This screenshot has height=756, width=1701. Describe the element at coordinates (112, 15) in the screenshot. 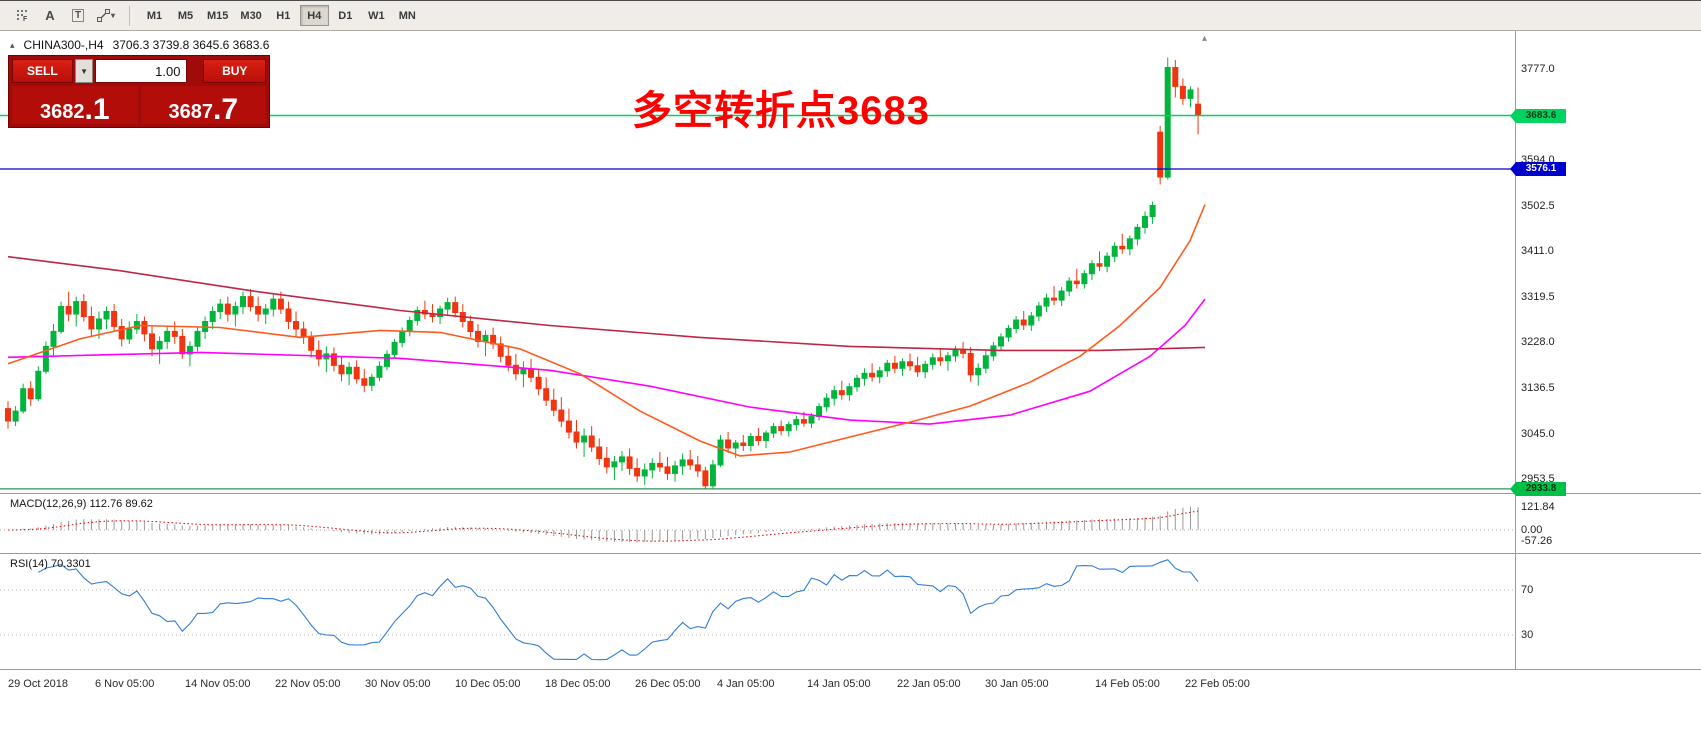

I see `chevron-down-icon: ▾` at that location.